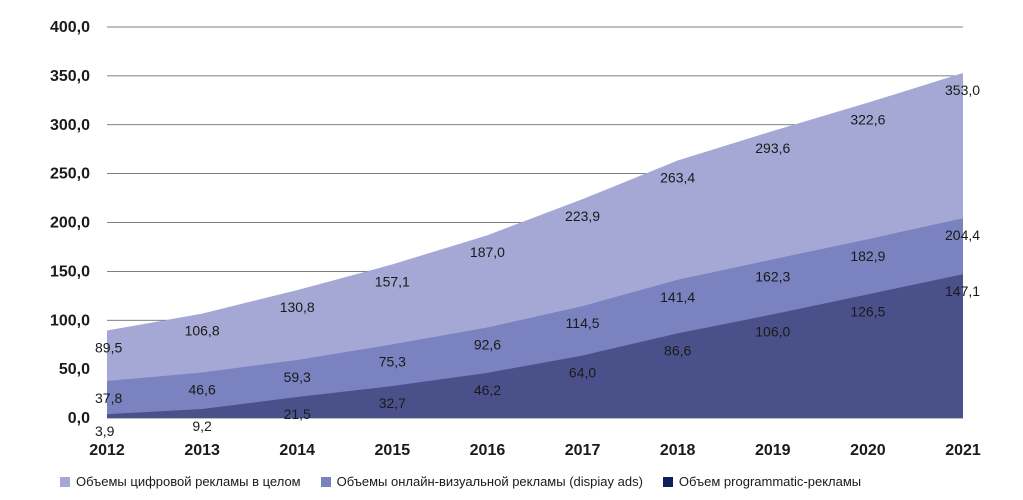  Describe the element at coordinates (772, 276) in the screenshot. I see `data-label: 162,3` at that location.